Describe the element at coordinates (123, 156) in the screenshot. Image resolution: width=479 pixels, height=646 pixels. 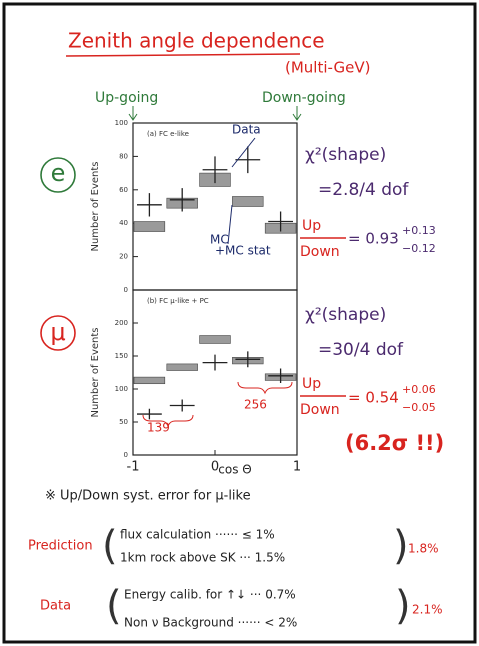
I see `y-tick-label: 80` at that location.